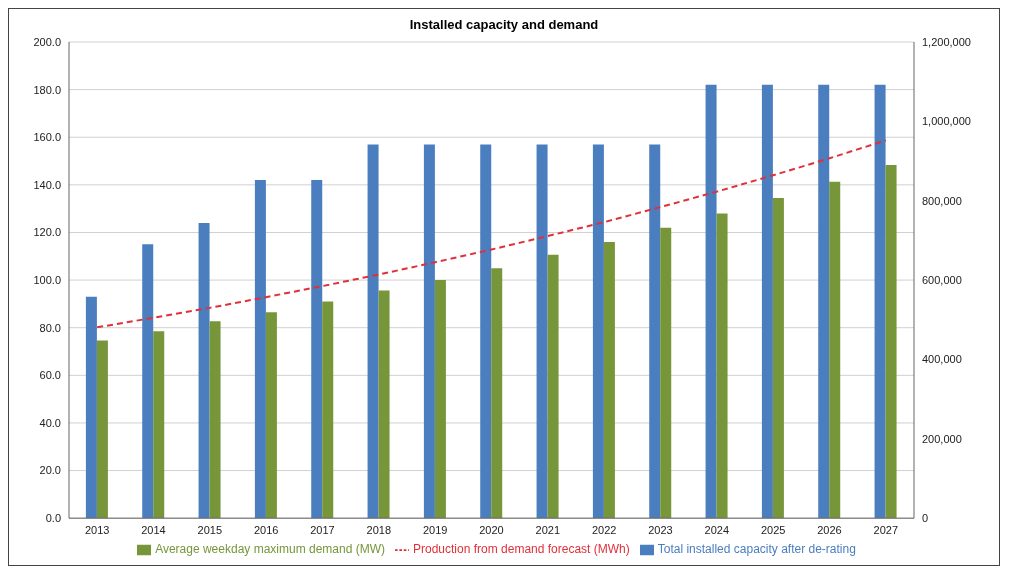  What do you see at coordinates (379, 529) in the screenshot?
I see `x-tick-label: 2018` at bounding box center [379, 529].